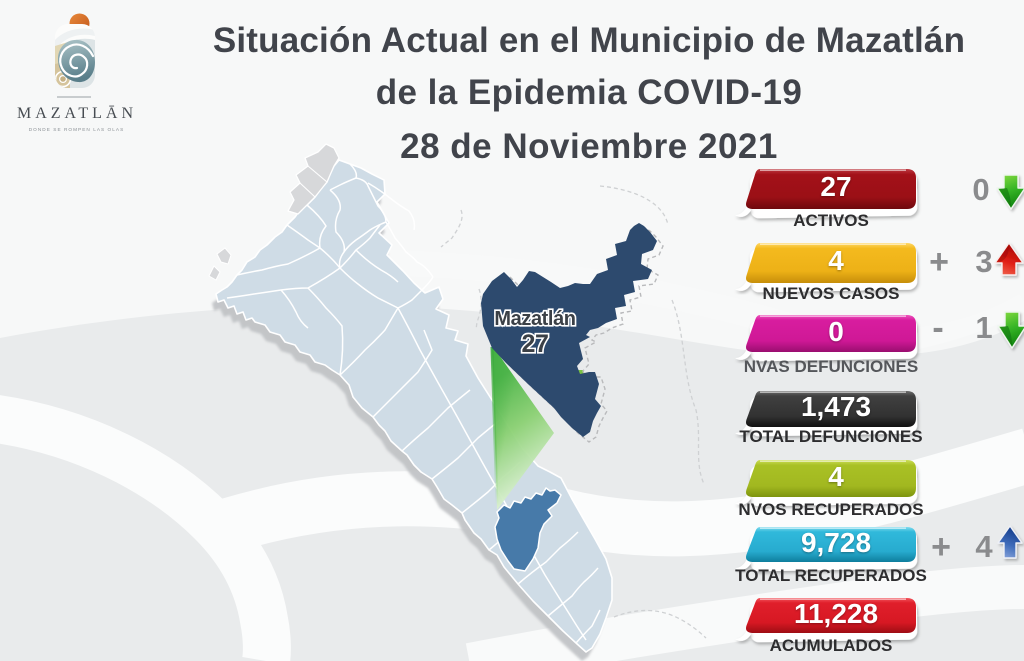  I want to click on svg-text: DONDE SE ROMPEN LAS OLAS, so click(77, 129).